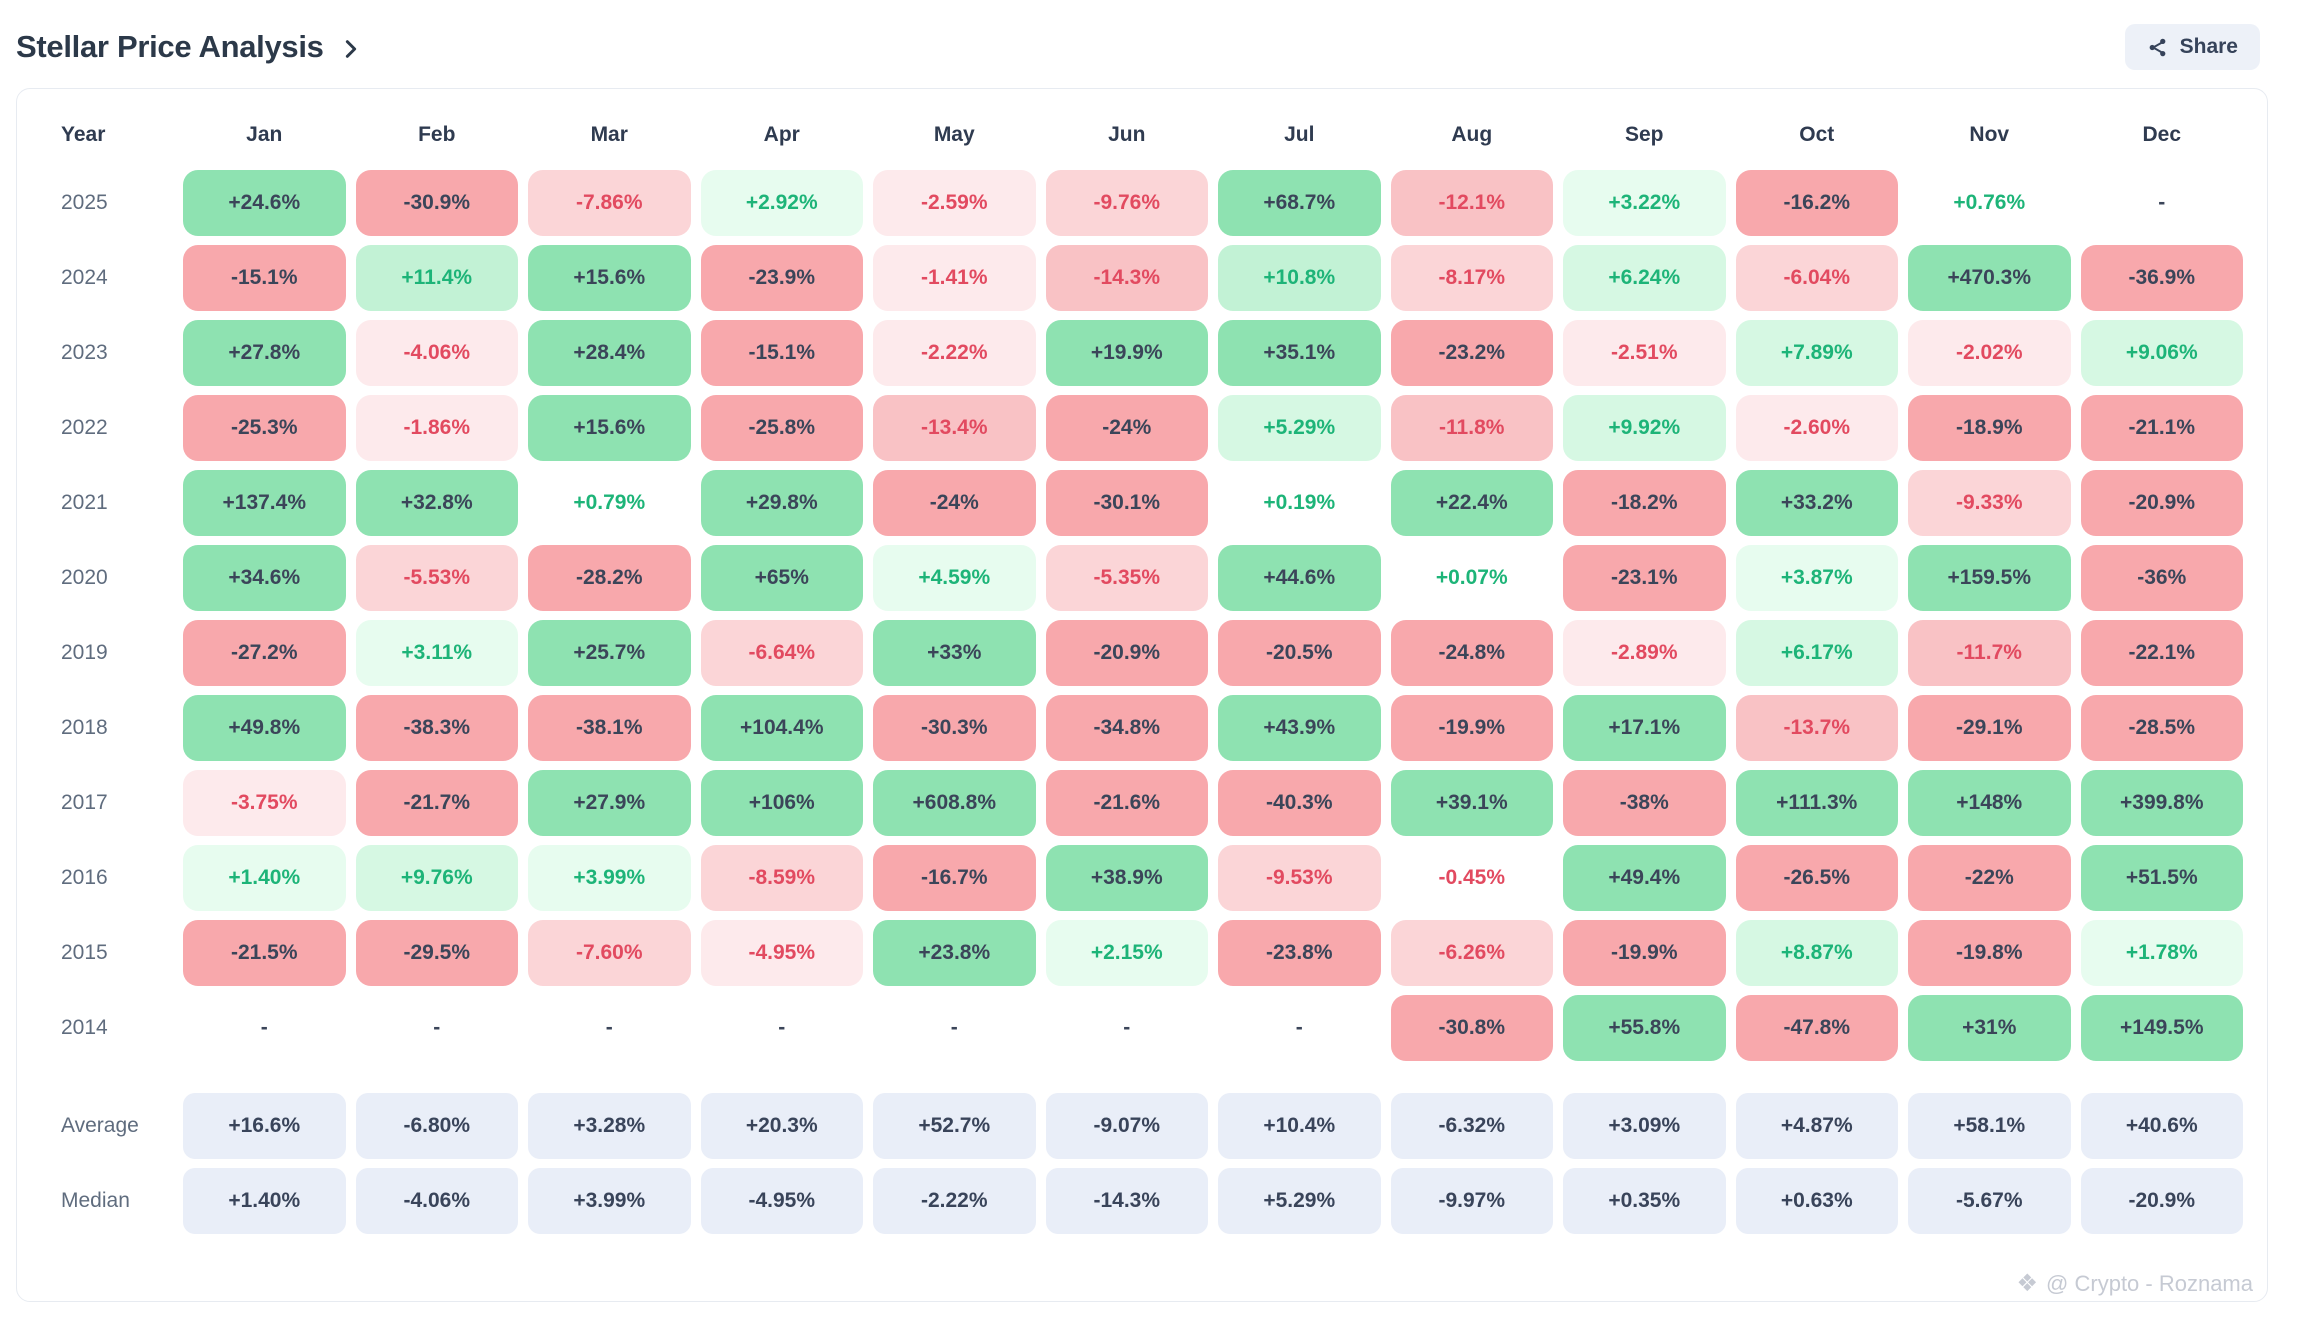 This screenshot has height=1324, width=2324. What do you see at coordinates (2161, 878) in the screenshot?
I see `month-value-cell: +51.5%` at bounding box center [2161, 878].